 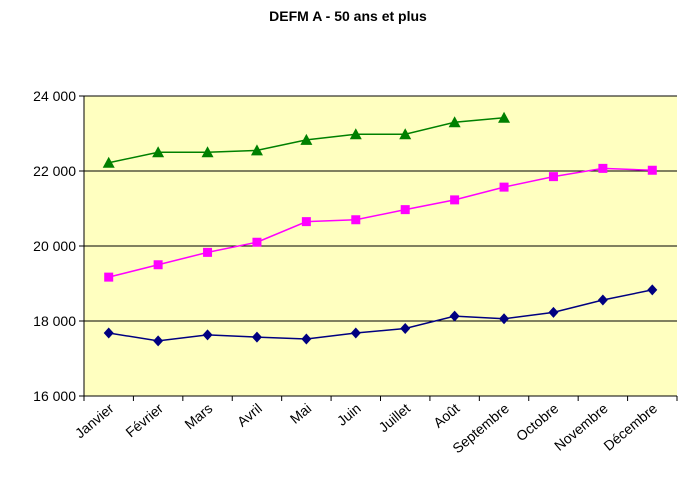 I want to click on x-tick-label: Décembre, so click(x=630, y=427).